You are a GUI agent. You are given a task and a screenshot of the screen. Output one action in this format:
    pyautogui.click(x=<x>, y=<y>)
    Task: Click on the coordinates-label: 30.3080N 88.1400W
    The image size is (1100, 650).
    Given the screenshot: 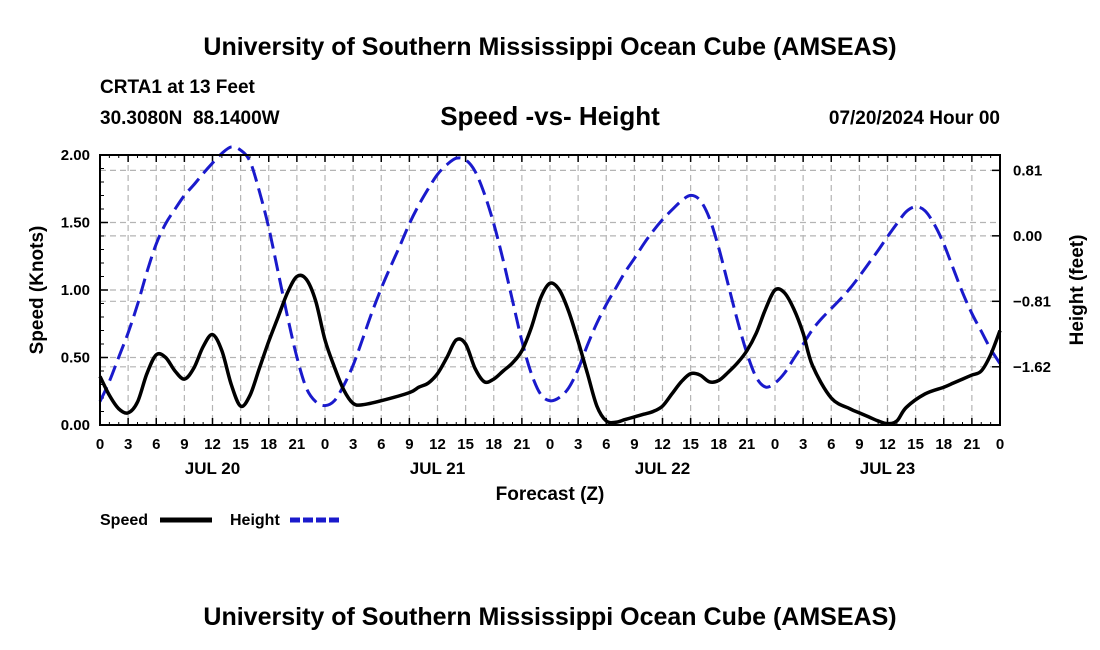 What is the action you would take?
    pyautogui.click(x=190, y=118)
    